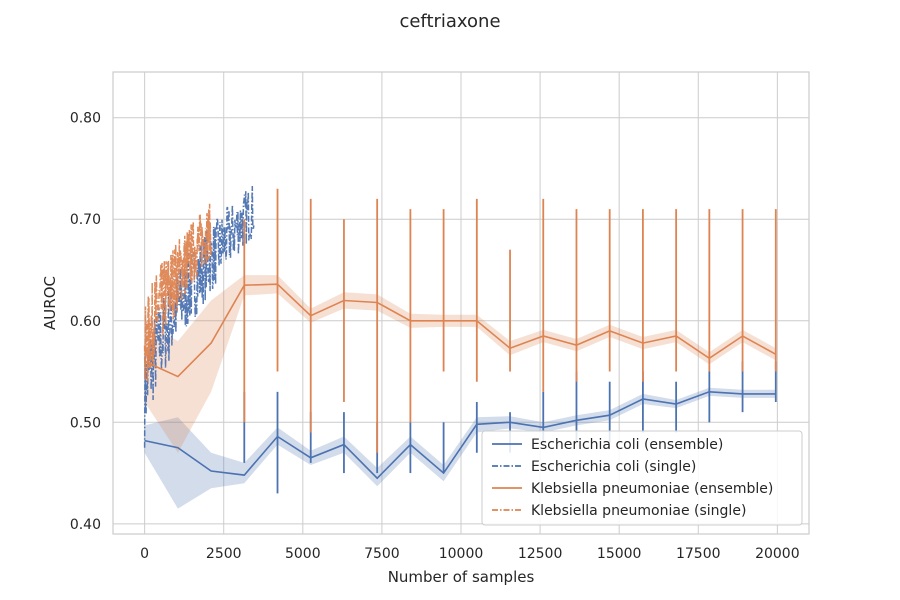  I want to click on legend-label-2: Klebsiella pneumoniae (ensemble), so click(652, 489).